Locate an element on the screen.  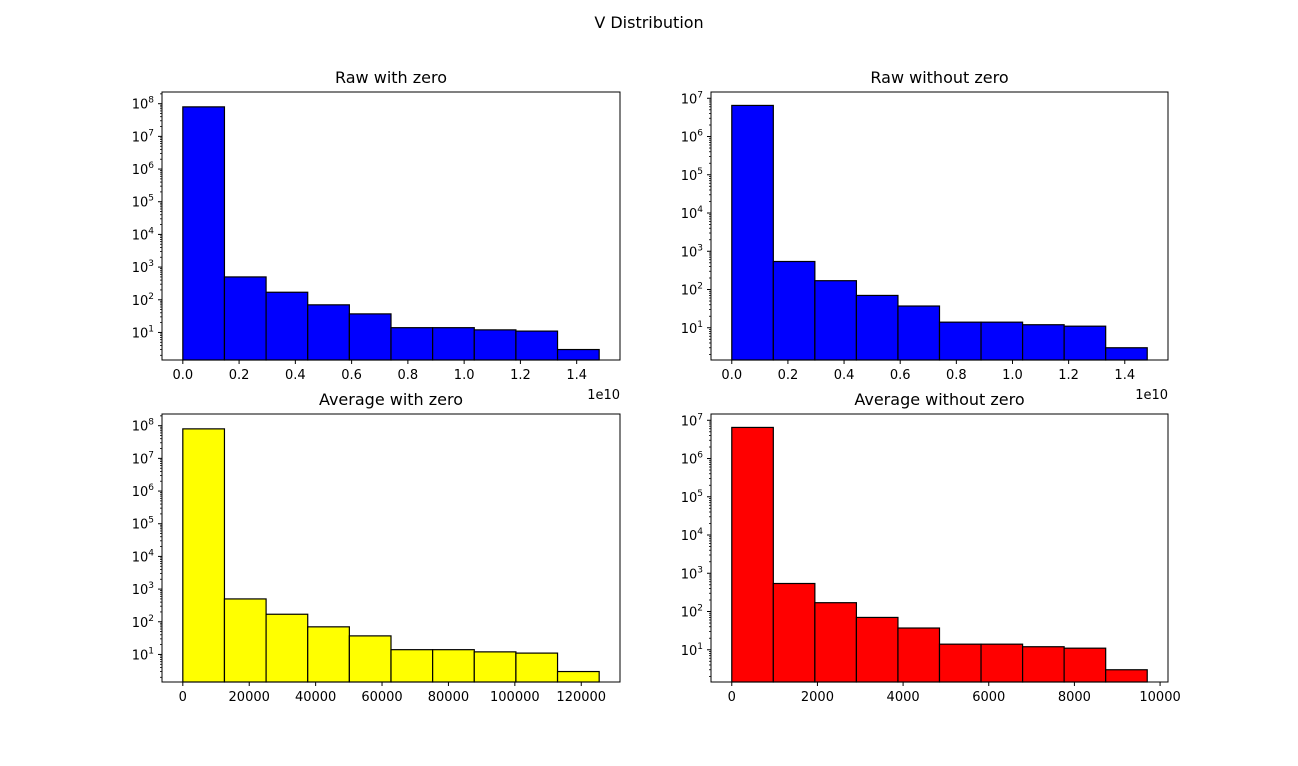
x-tick-label: 0 is located at coordinates (183, 697).